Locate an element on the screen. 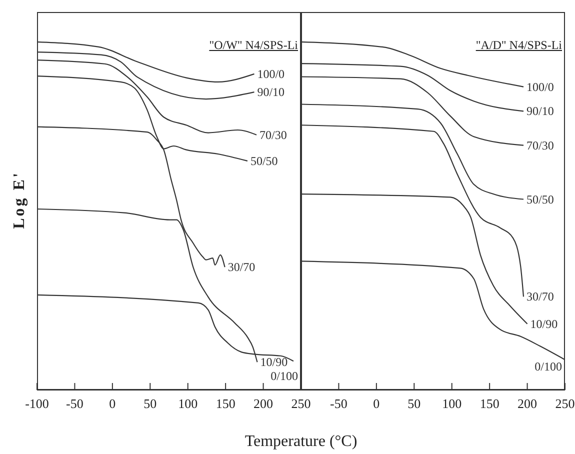  x-axis-title: Temperature (°C) is located at coordinates (301, 442).